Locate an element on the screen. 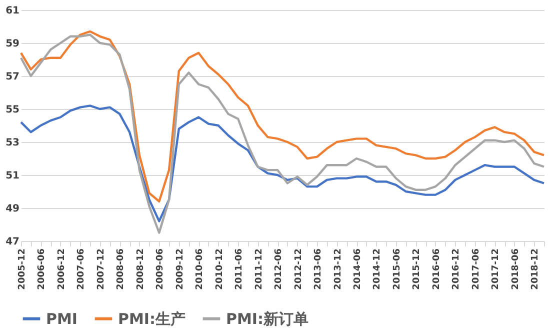 Image resolution: width=554 pixels, height=332 pixels. x-tick-label: 2016-06 is located at coordinates (437, 269).